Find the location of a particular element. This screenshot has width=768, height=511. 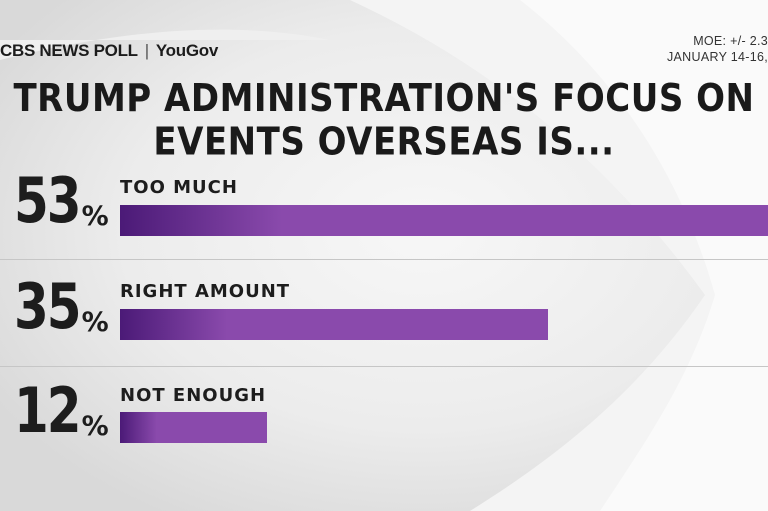

value-label: 12 % is located at coordinates (61, 411).